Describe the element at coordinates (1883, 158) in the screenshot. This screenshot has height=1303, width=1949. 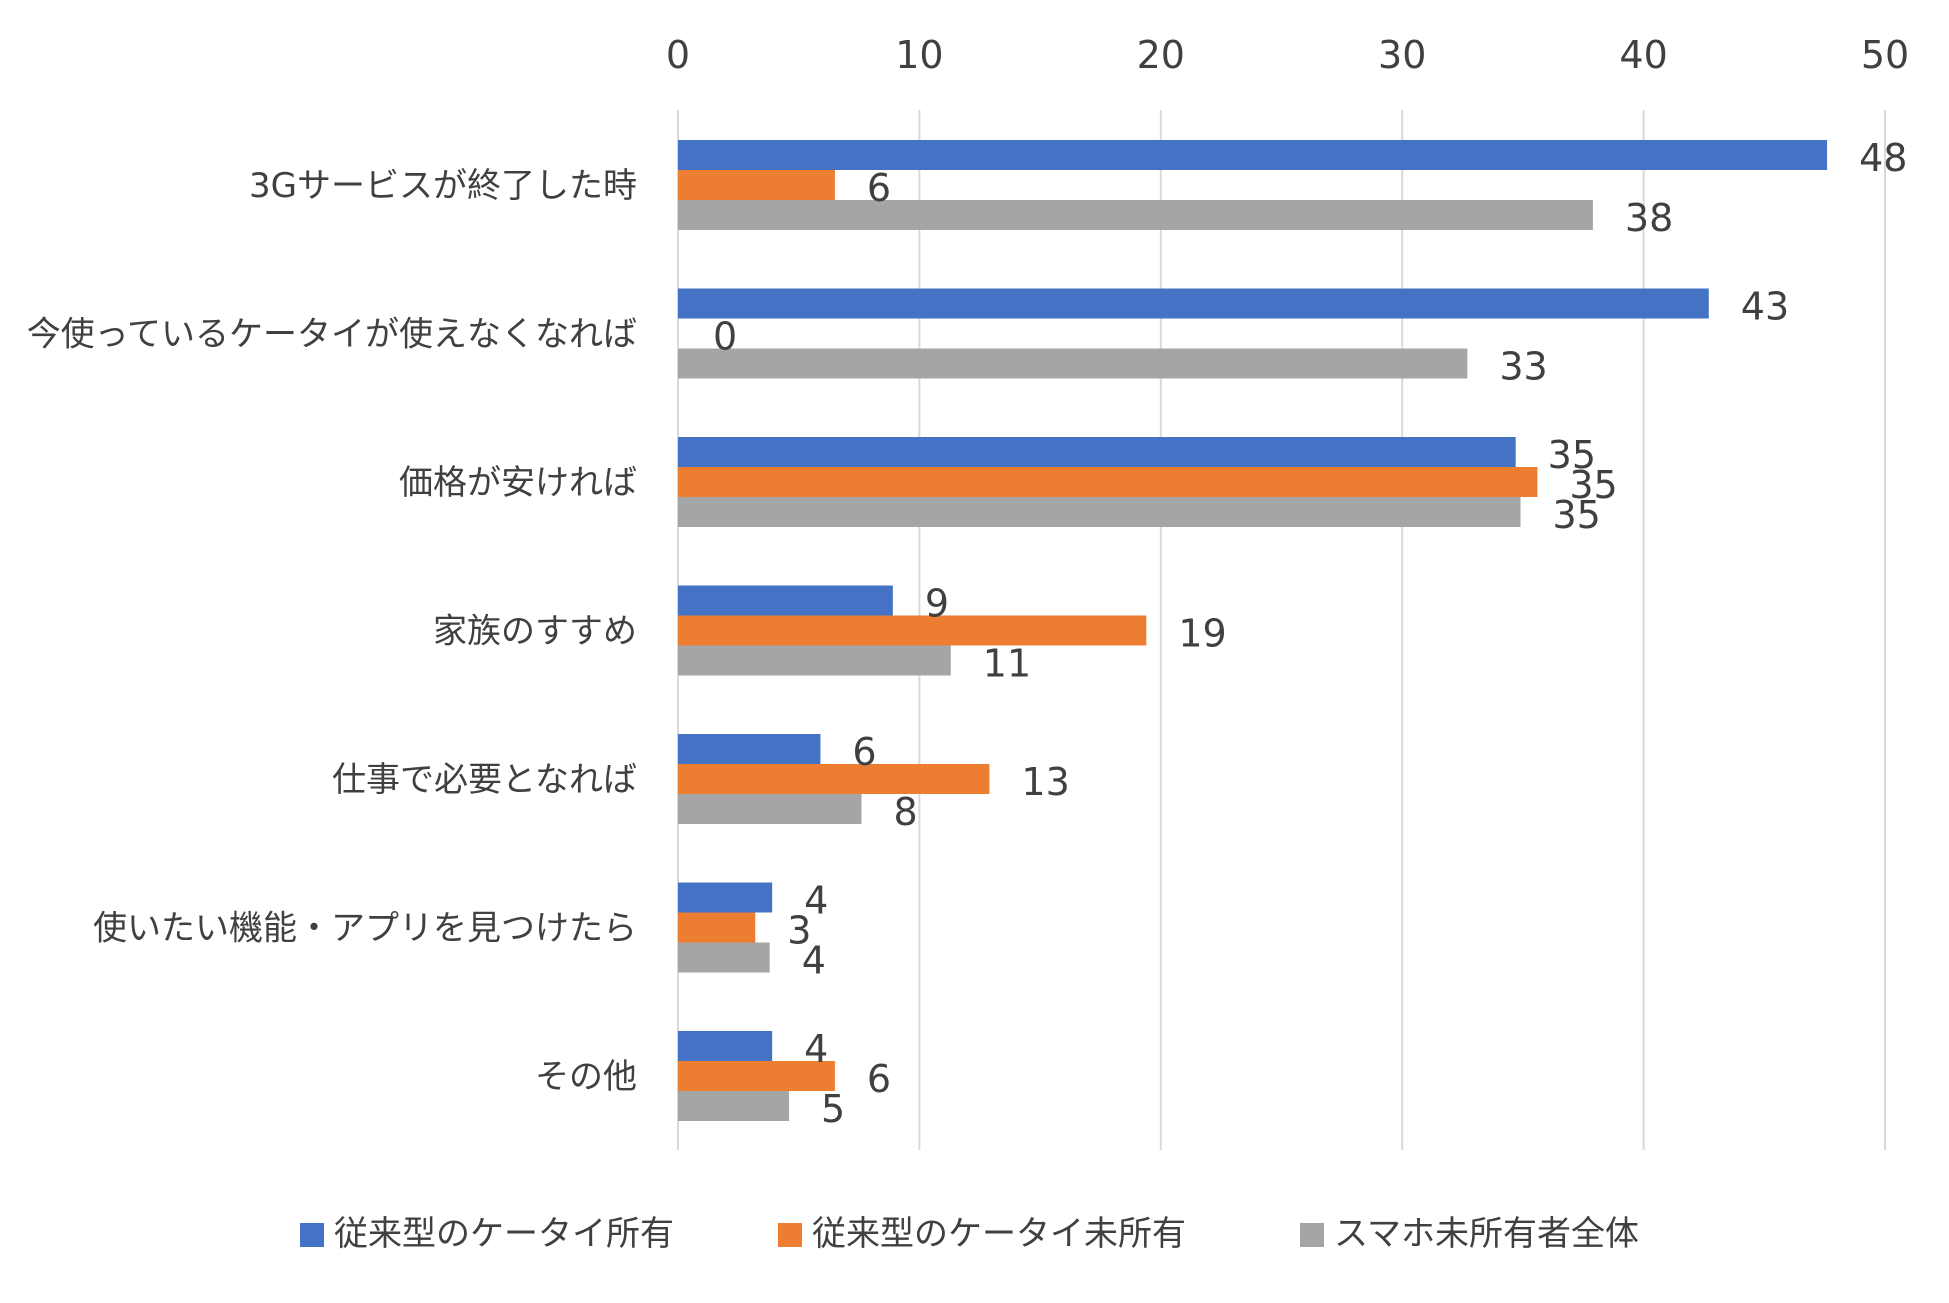
I see `data-label-1: 48` at that location.